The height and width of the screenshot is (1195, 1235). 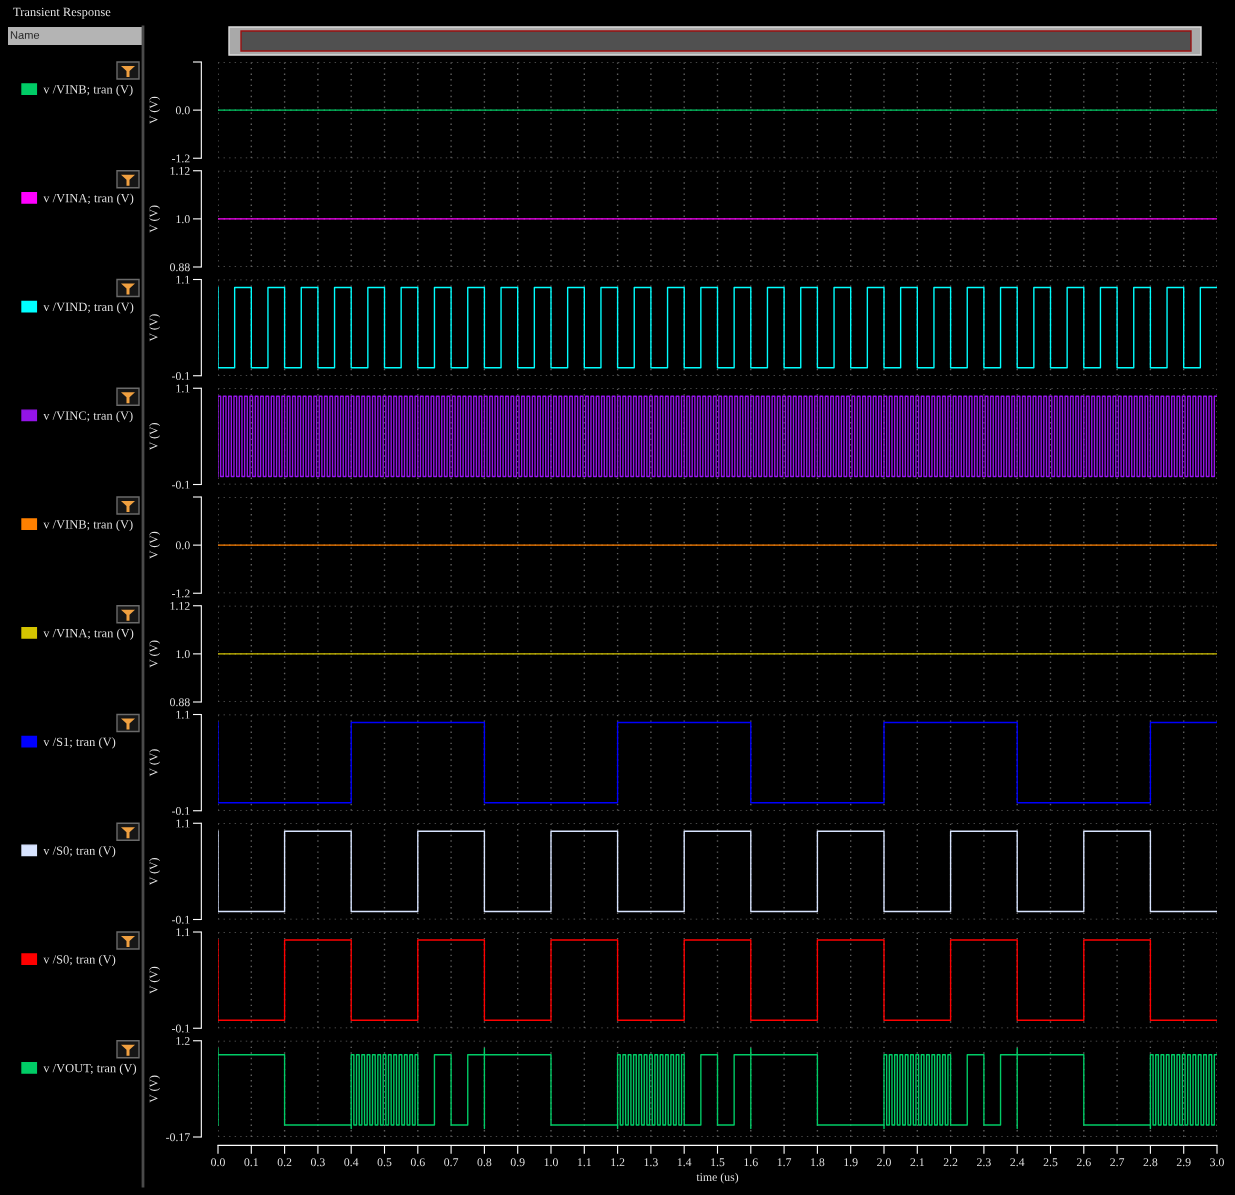 I want to click on x-tick-label: 3.0, so click(x=1217, y=1162).